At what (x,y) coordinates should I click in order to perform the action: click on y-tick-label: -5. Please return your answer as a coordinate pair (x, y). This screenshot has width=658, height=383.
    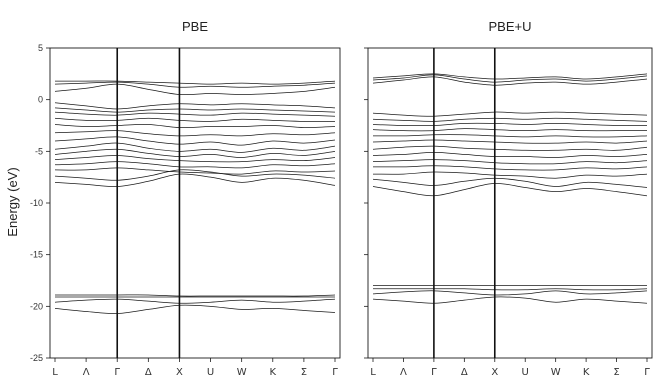
    Looking at the image, I should click on (39, 151).